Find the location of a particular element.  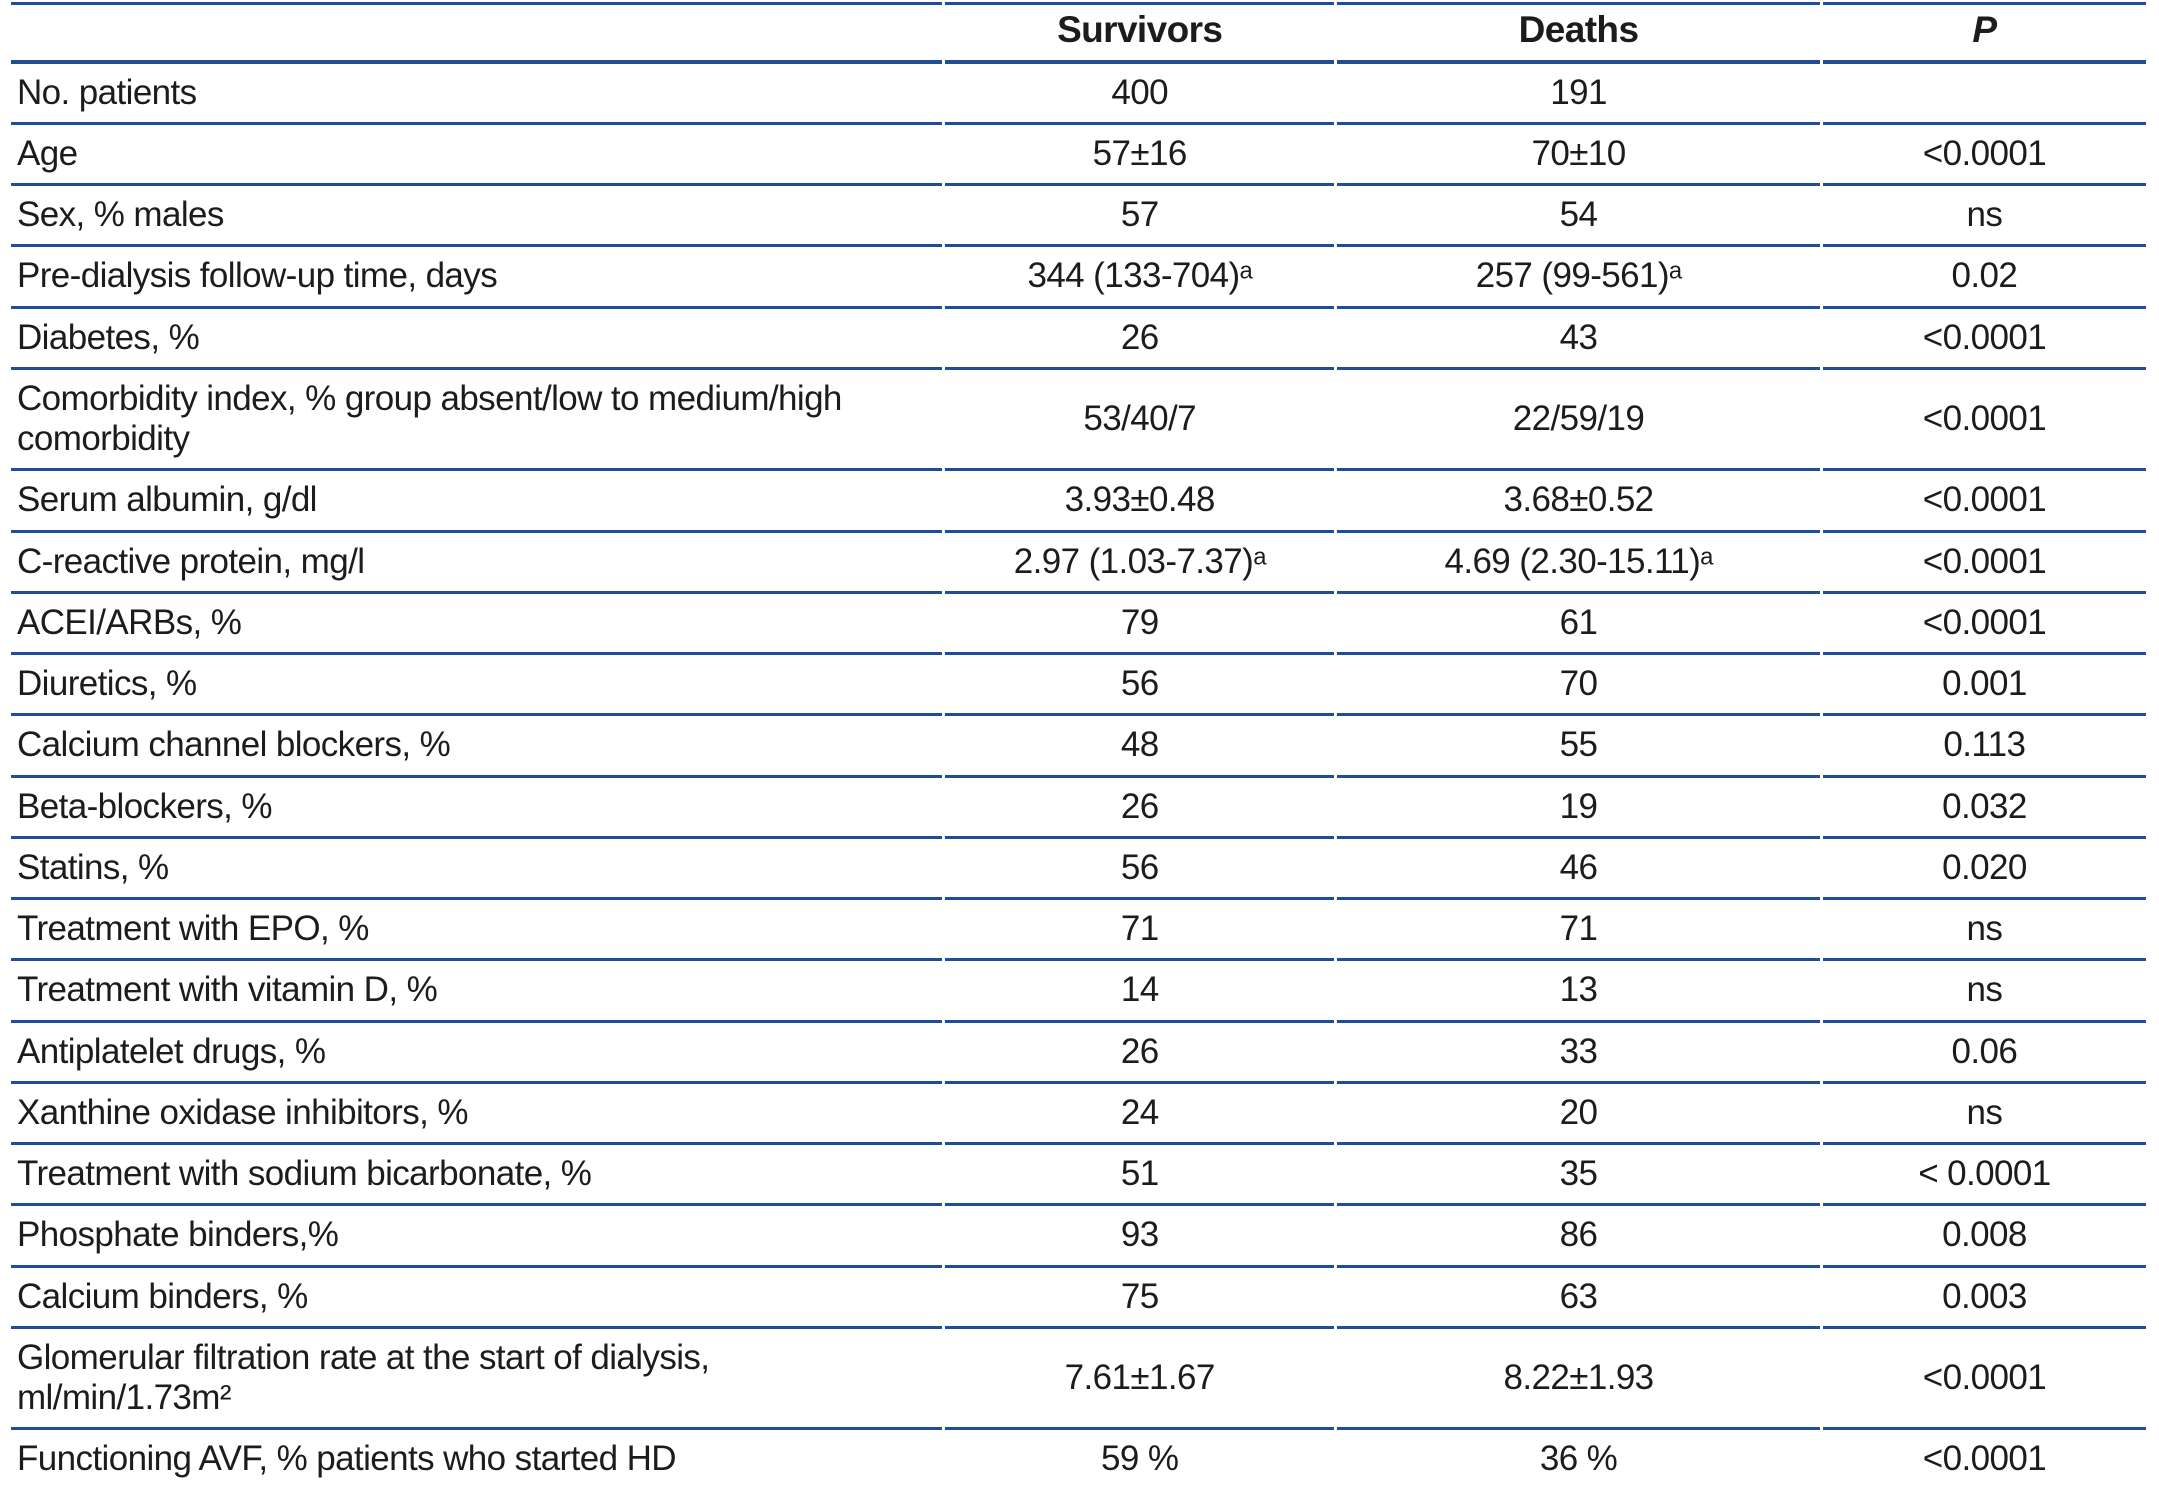

column-header-p: P is located at coordinates (1984, 33).